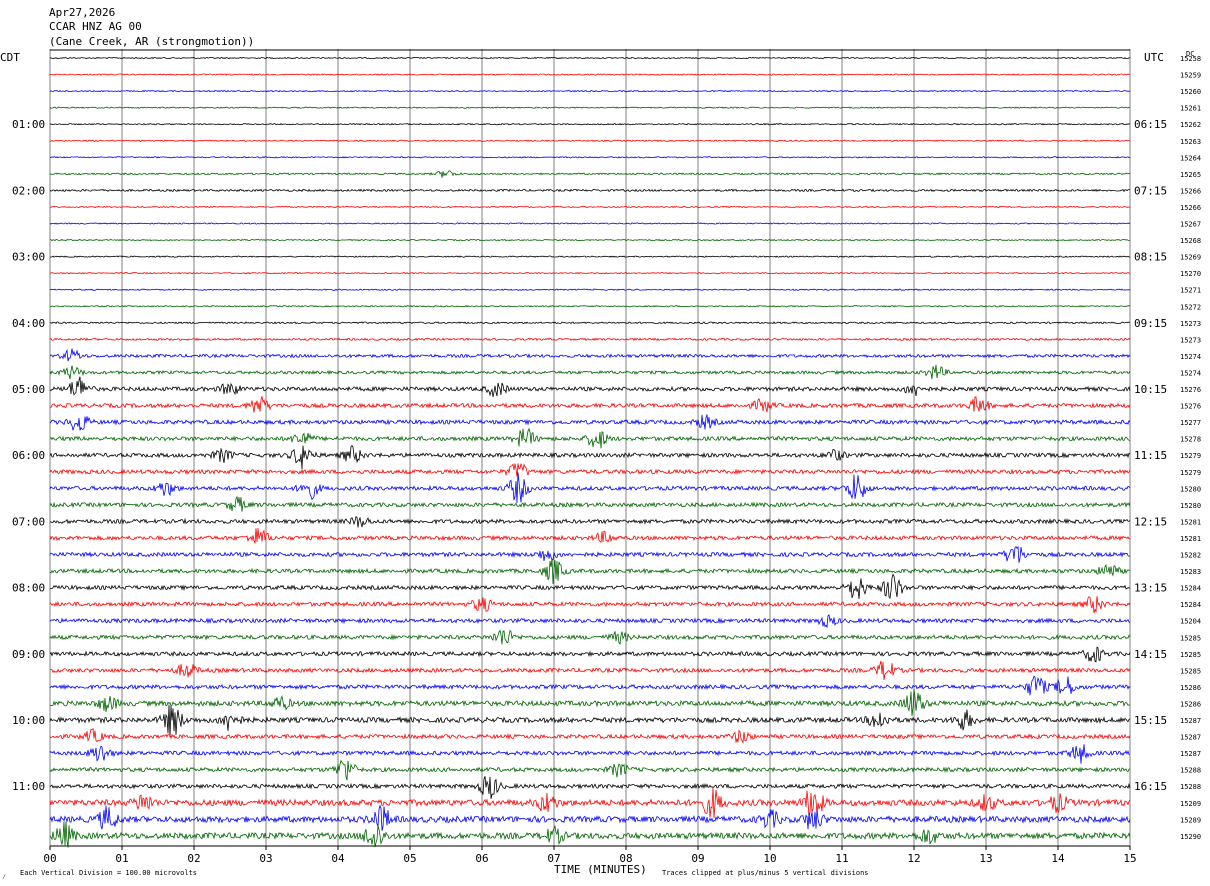  What do you see at coordinates (1190, 837) in the screenshot?
I see `dc-value: 15290` at bounding box center [1190, 837].